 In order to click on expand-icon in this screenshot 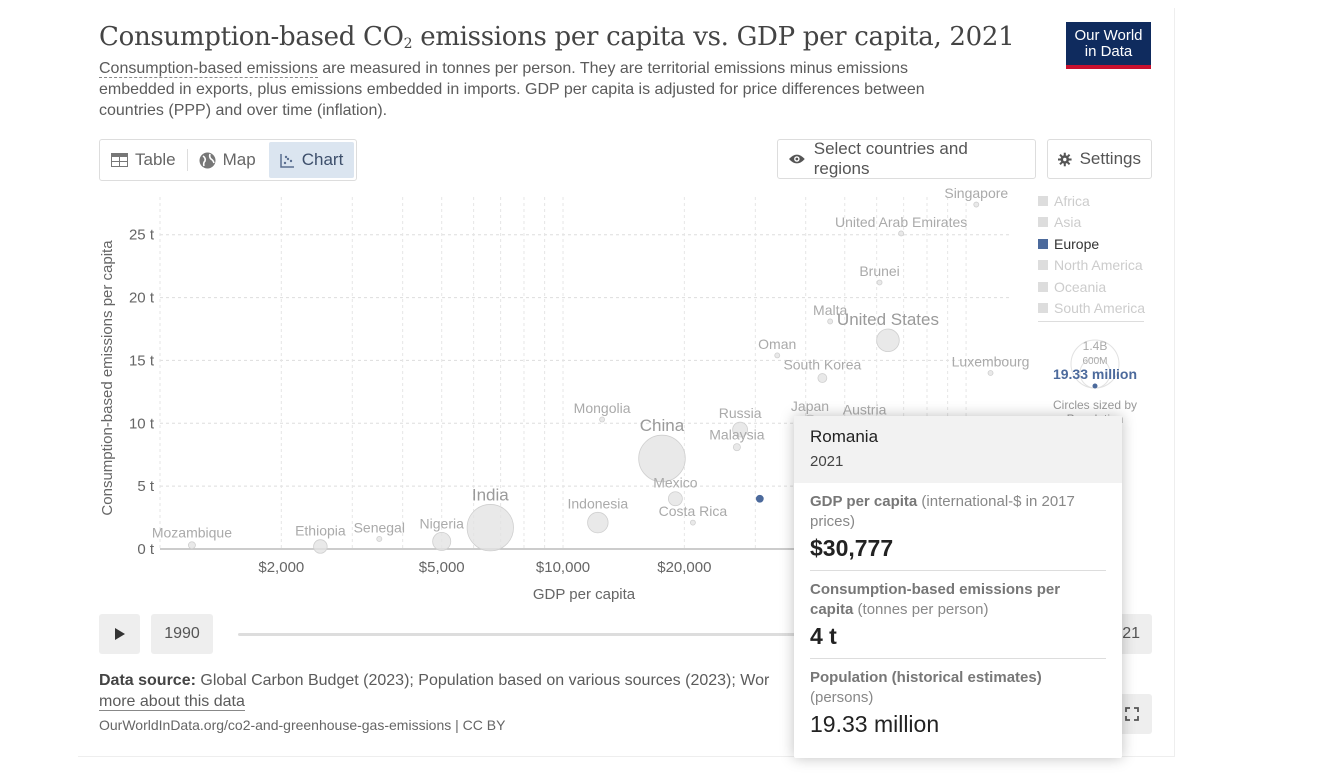, I will do `click(1132, 714)`.